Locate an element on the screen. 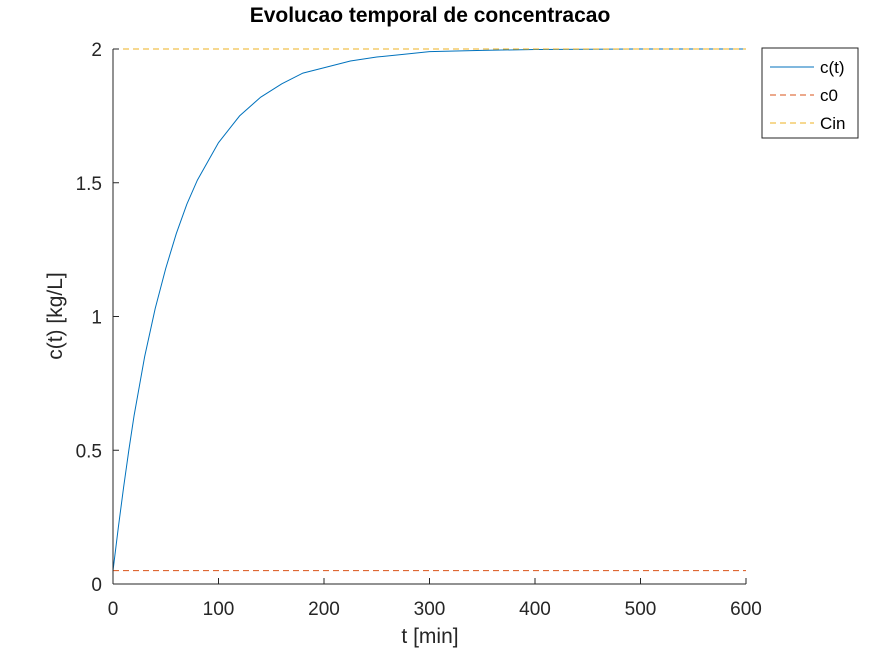 The height and width of the screenshot is (656, 875). y-tick-label-0: 0 is located at coordinates (96, 585).